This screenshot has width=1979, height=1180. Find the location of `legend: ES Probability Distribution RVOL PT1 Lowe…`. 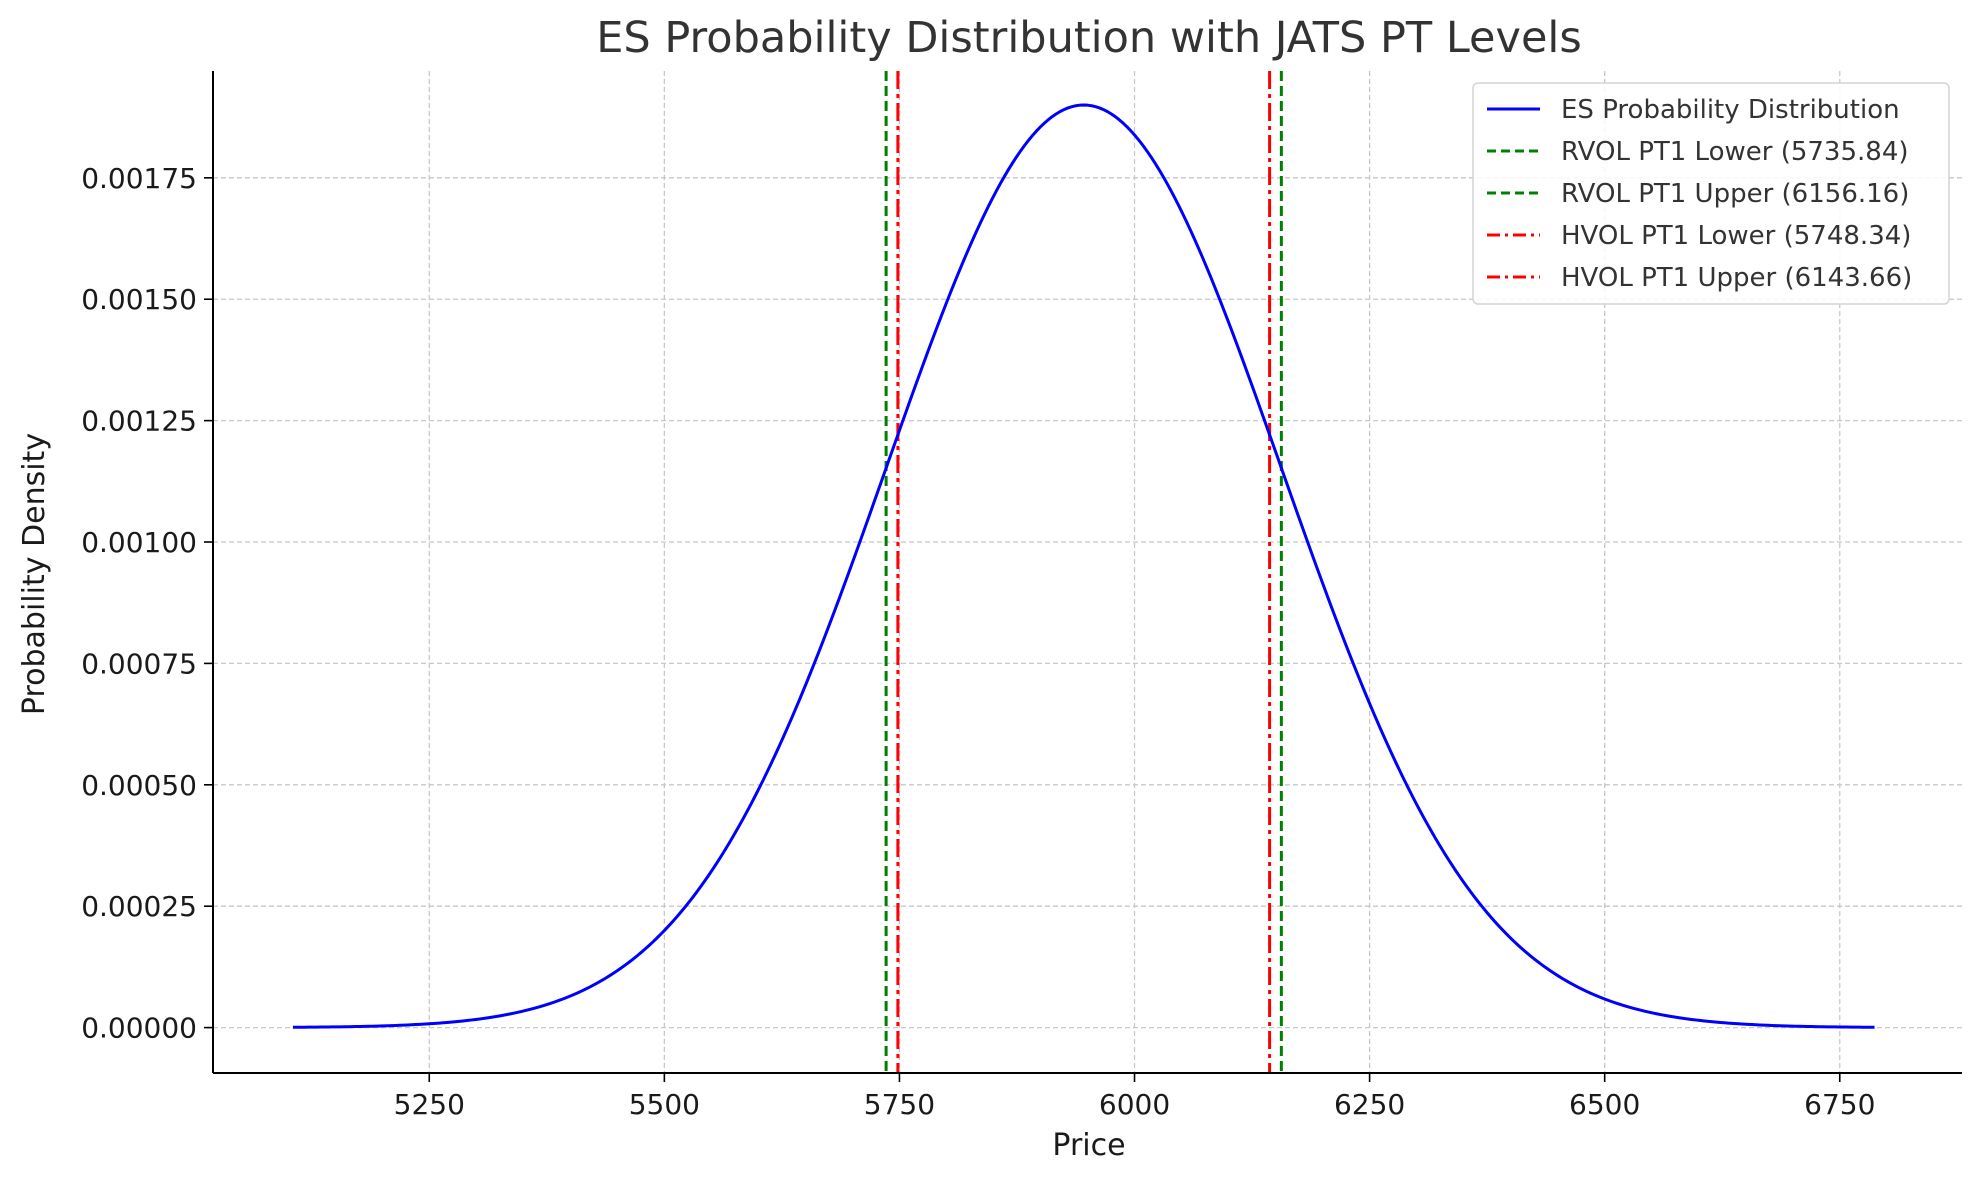

legend: ES Probability Distribution RVOL PT1 Lowe… is located at coordinates (1711, 193).